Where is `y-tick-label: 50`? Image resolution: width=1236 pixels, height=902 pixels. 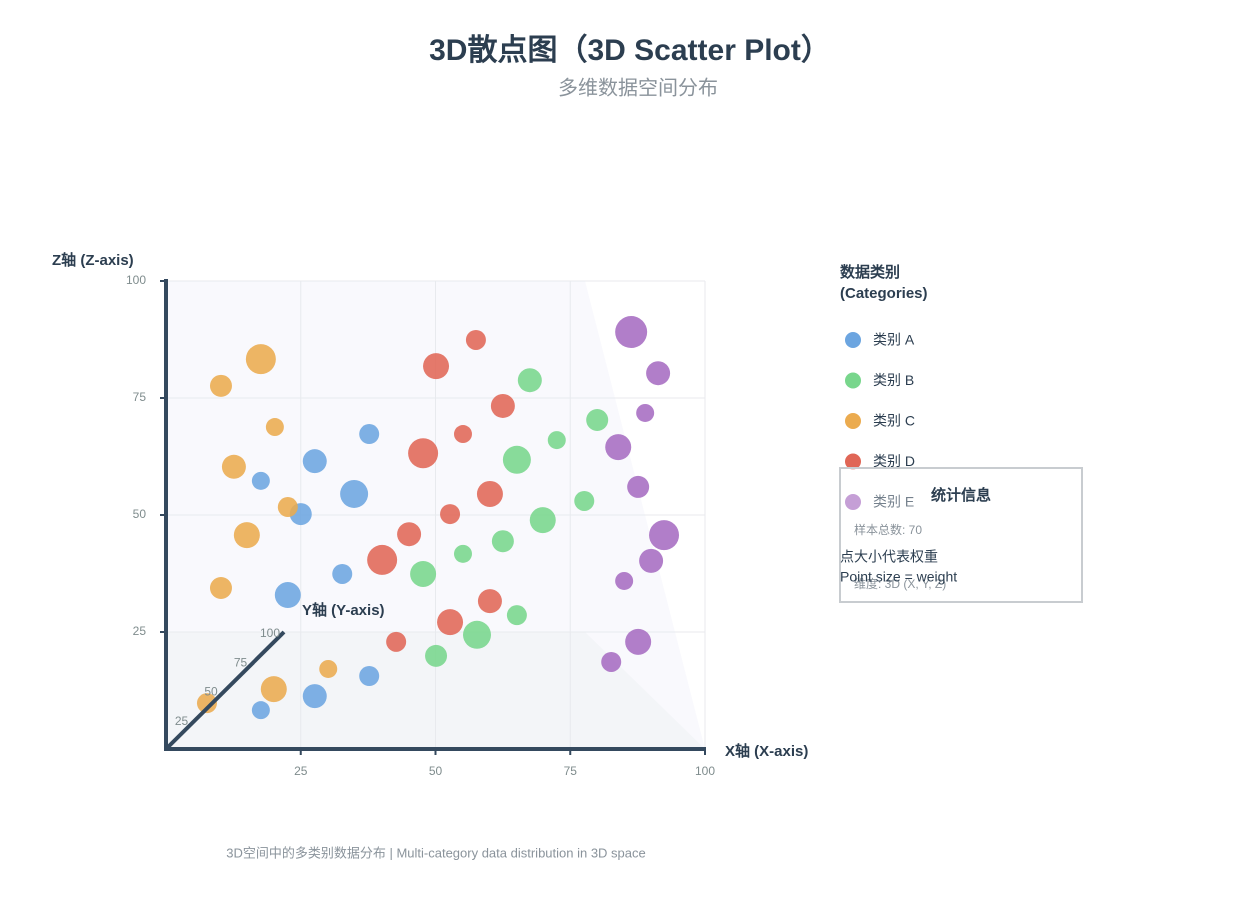
y-tick-label: 50 is located at coordinates (211, 692).